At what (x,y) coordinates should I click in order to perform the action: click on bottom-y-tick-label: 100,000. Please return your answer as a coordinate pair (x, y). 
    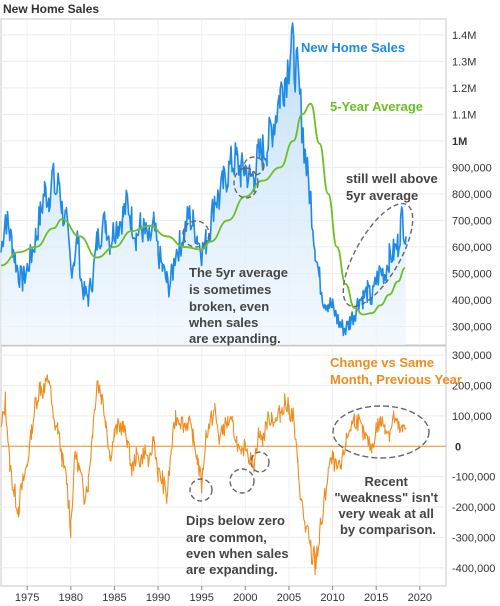
    Looking at the image, I should click on (472, 417).